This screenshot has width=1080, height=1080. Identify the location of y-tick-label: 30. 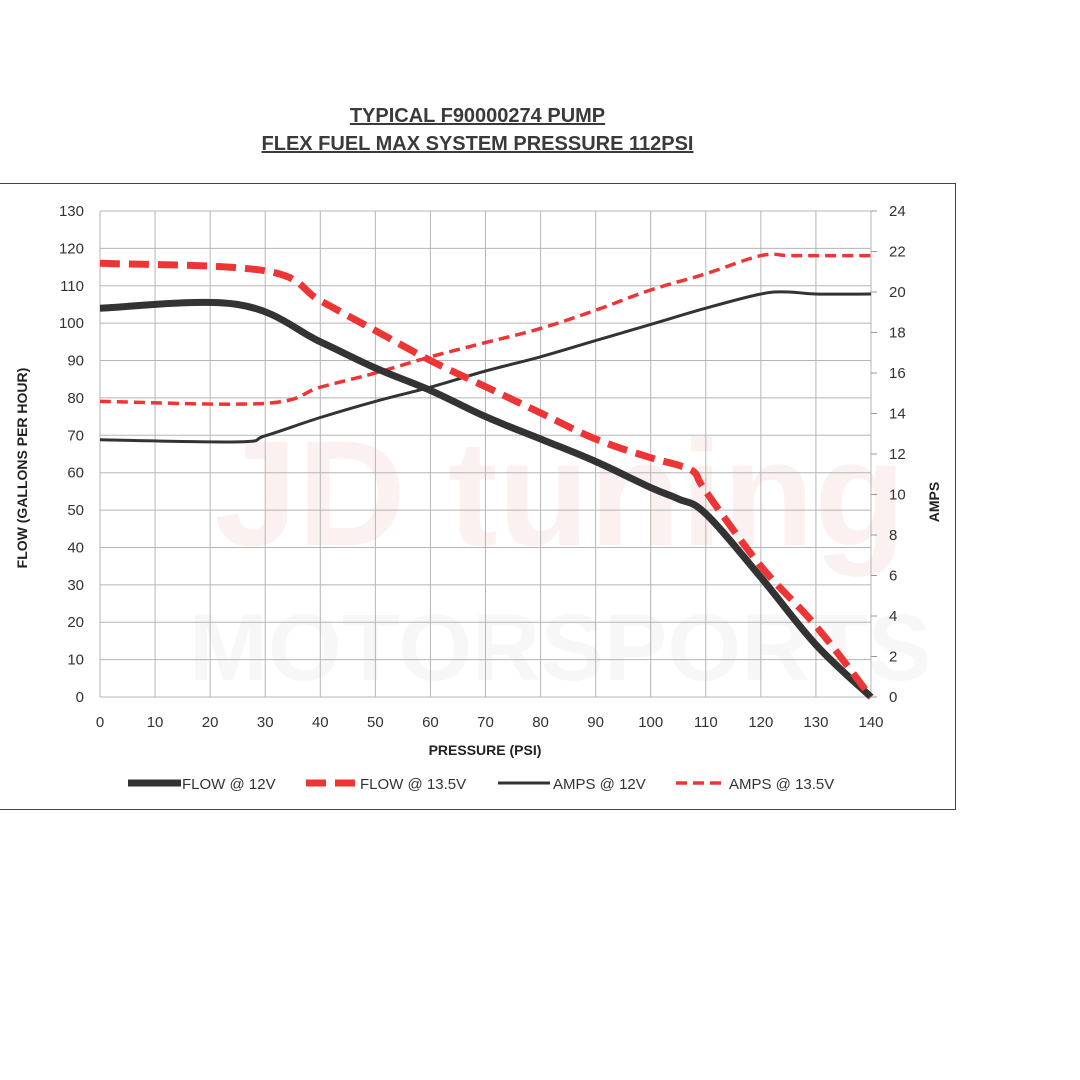
(75, 585).